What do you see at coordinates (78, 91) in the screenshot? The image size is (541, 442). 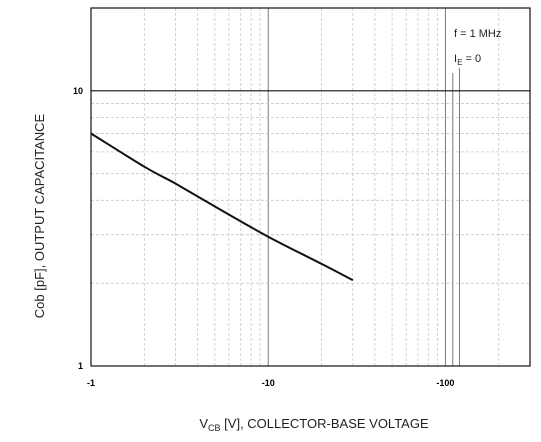 I see `y-tick-label: 10` at bounding box center [78, 91].